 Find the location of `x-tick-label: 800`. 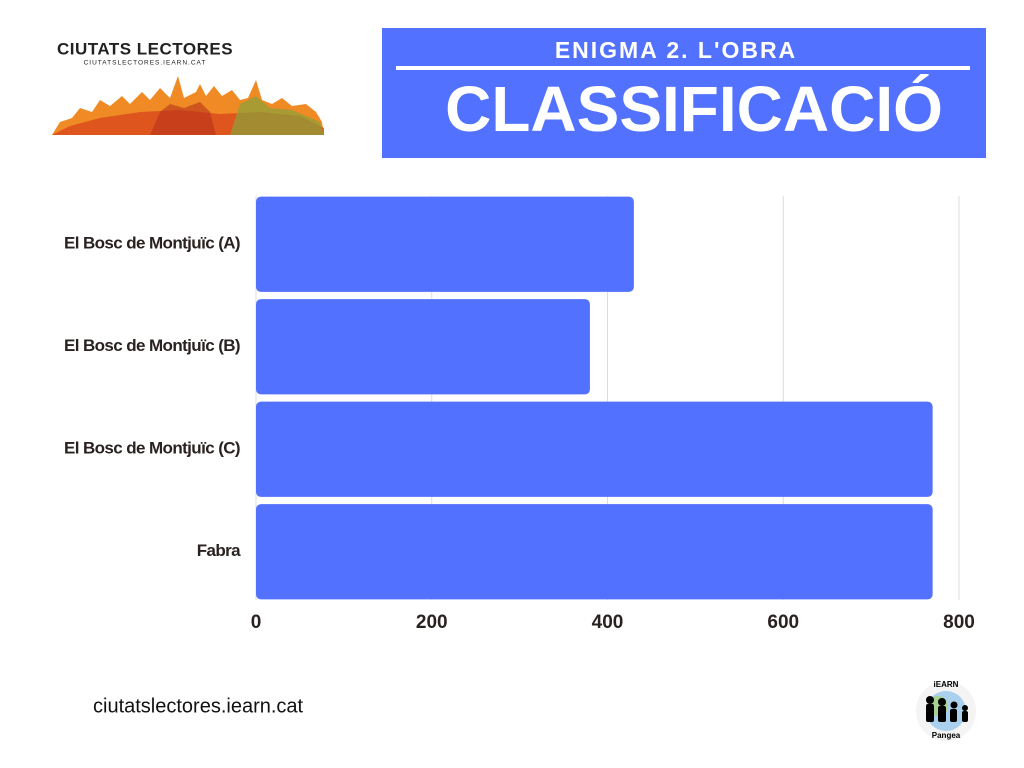

x-tick-label: 800 is located at coordinates (959, 622).